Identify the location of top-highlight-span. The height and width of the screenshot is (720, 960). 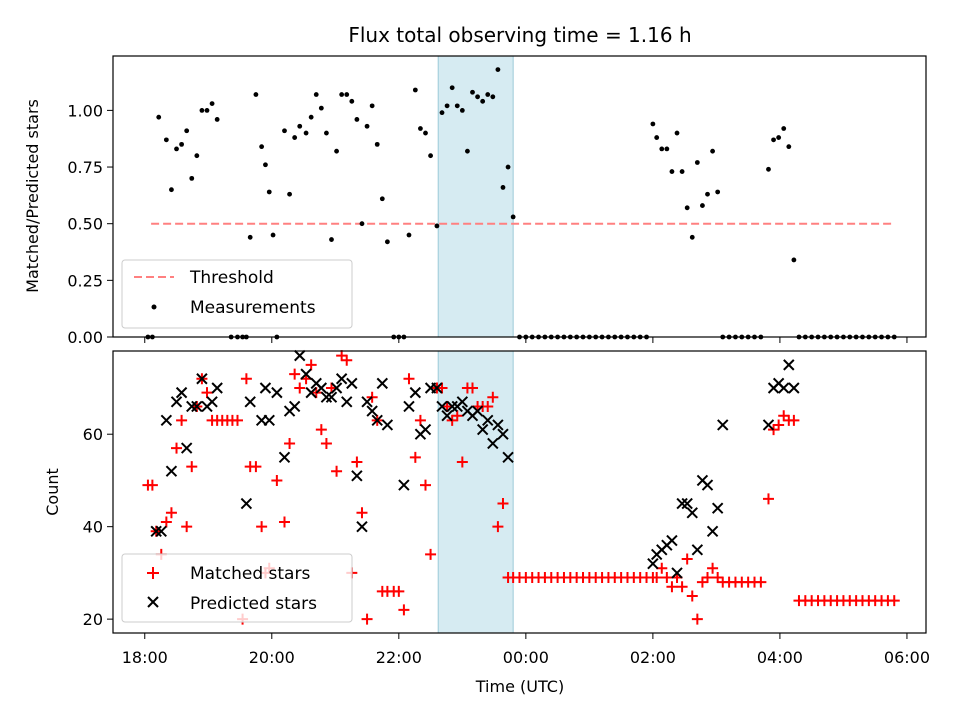
(475, 196).